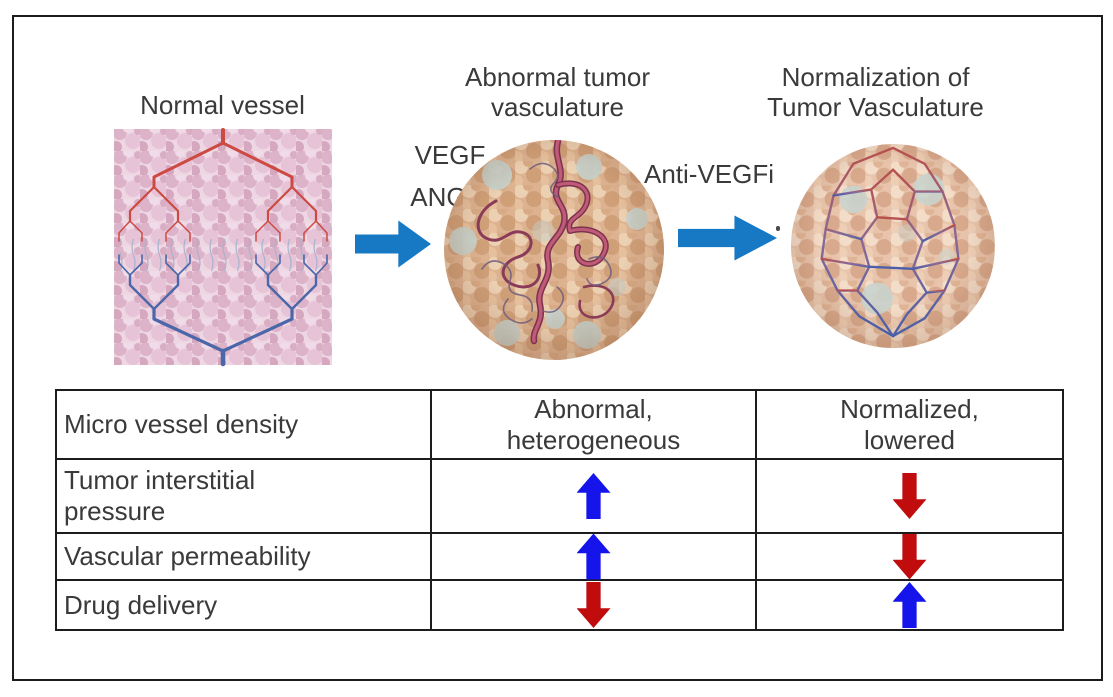 The width and height of the screenshot is (1113, 697). I want to click on panel-title-line2: vasculature, so click(557, 107).